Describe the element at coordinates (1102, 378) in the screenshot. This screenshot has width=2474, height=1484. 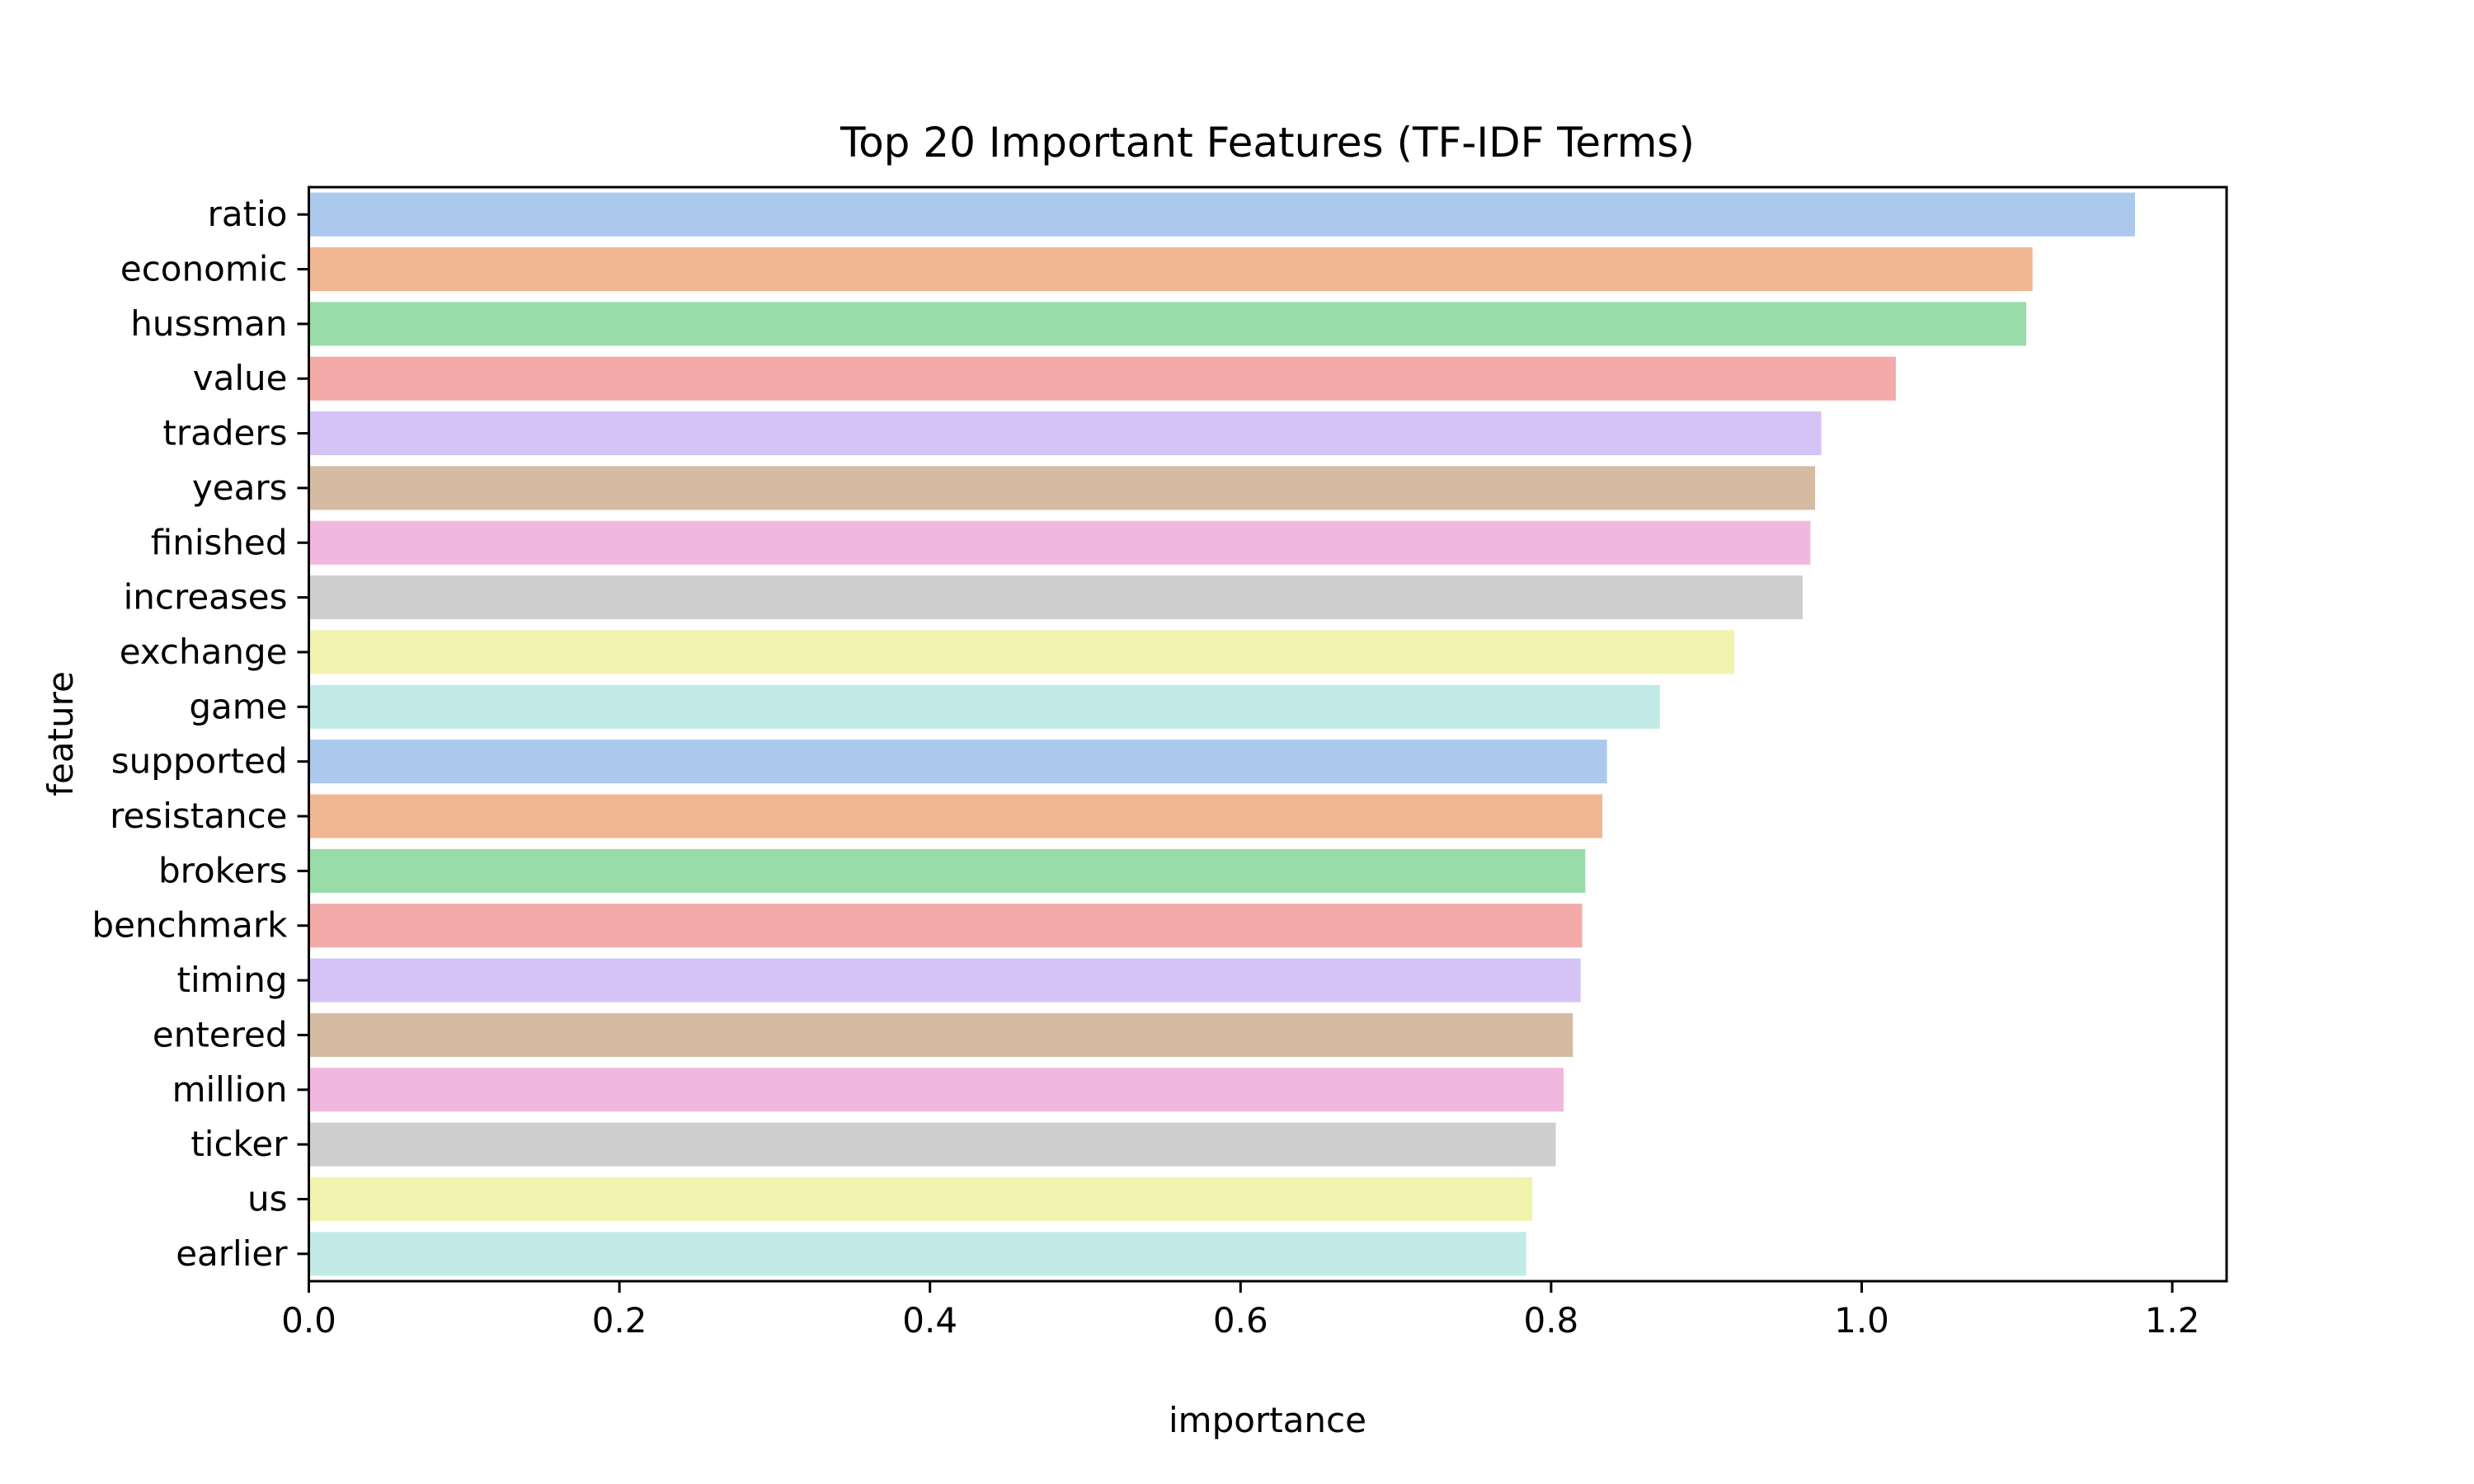
I see `bar-value` at that location.